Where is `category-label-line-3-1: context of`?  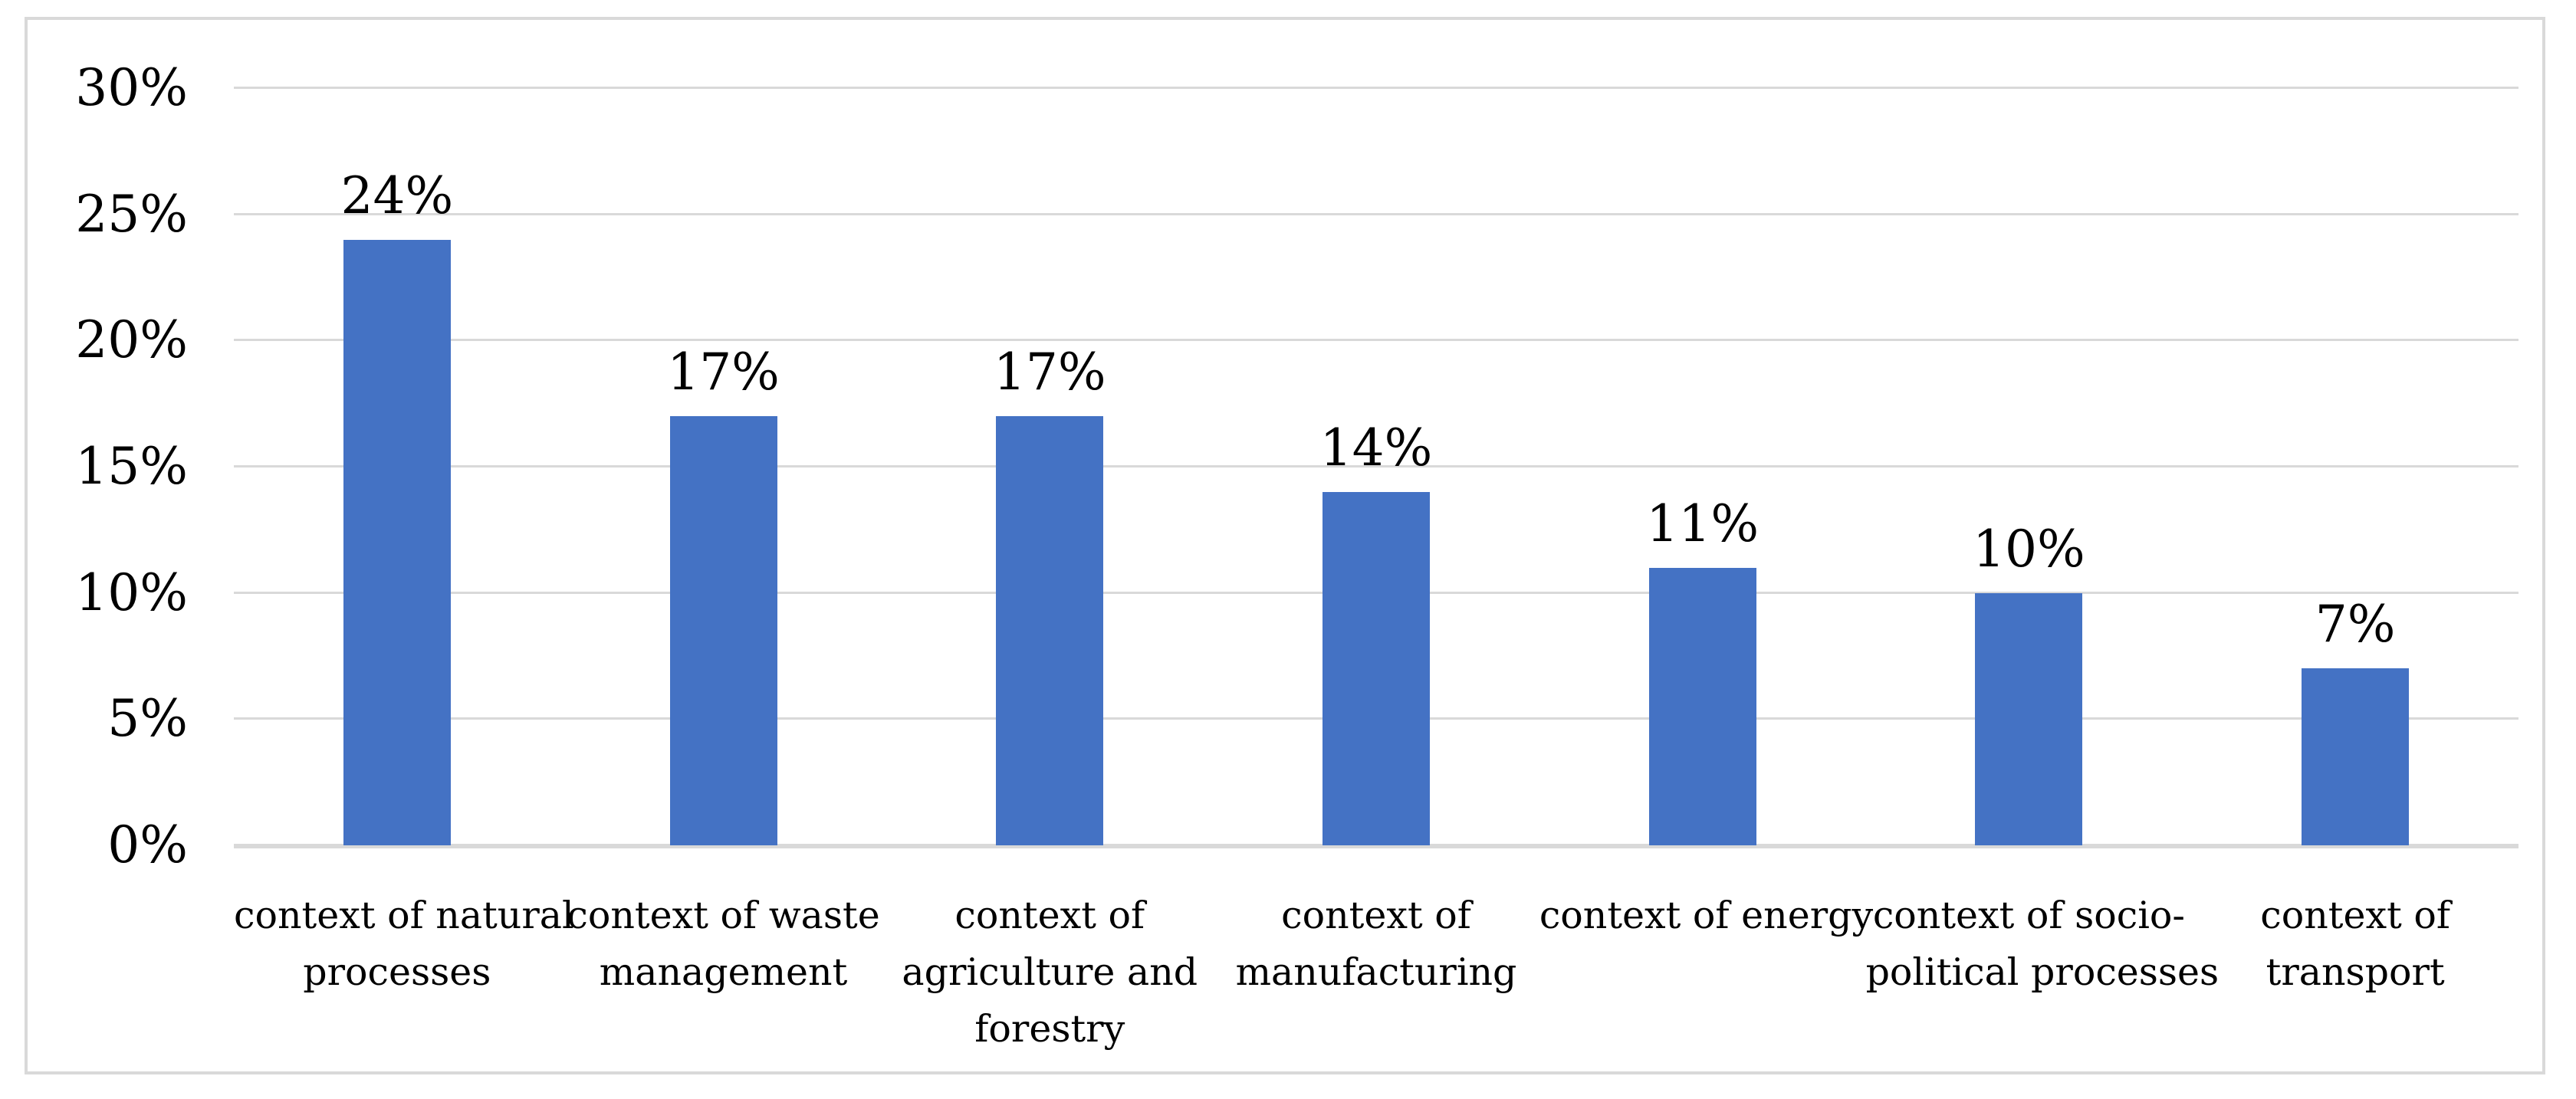 category-label-line-3-1: context of is located at coordinates (1050, 915).